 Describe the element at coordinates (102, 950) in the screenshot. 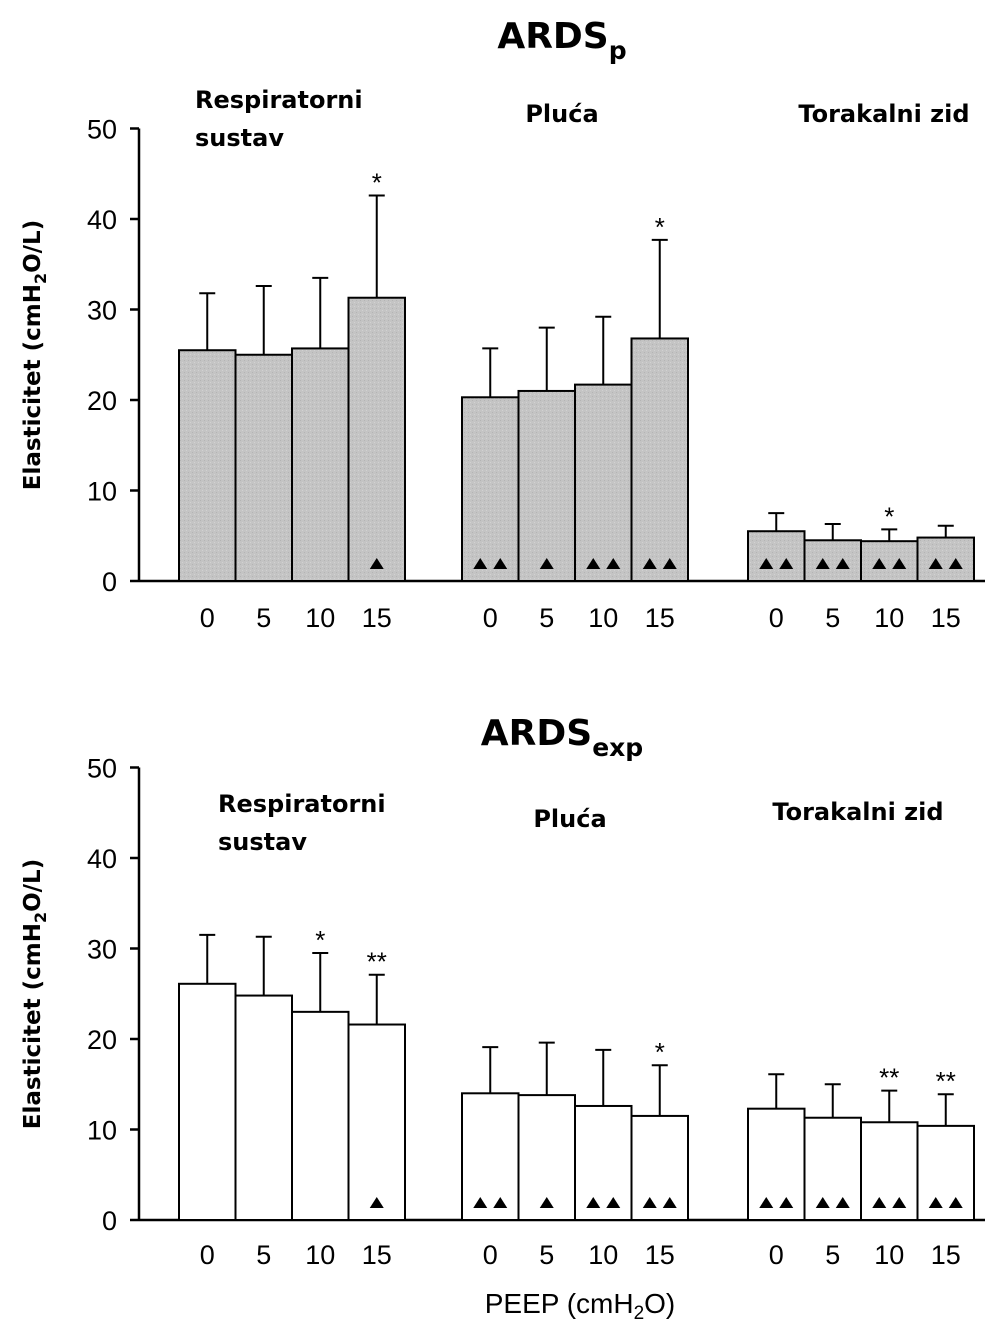

I see `y-tick-label: 30` at that location.